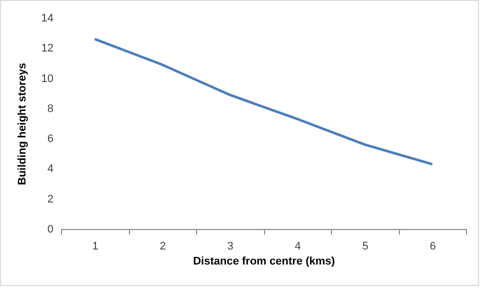 The height and width of the screenshot is (288, 481). I want to click on y-tick-label: 0, so click(50, 230).